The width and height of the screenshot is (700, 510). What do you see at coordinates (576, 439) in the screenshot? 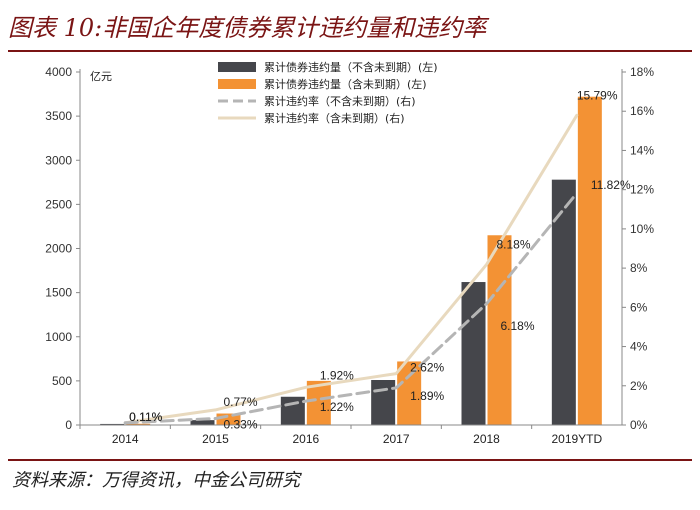
I see `category-label: 2019YTD` at bounding box center [576, 439].